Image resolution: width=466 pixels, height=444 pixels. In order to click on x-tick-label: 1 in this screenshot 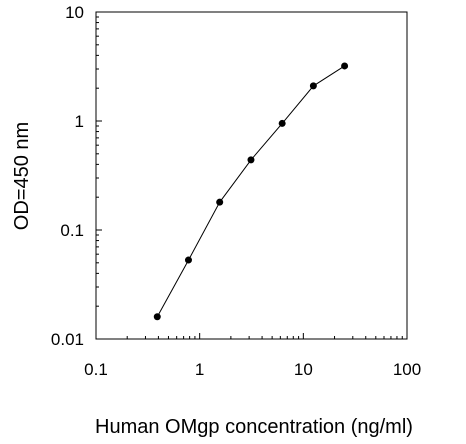, I will do `click(199, 369)`.